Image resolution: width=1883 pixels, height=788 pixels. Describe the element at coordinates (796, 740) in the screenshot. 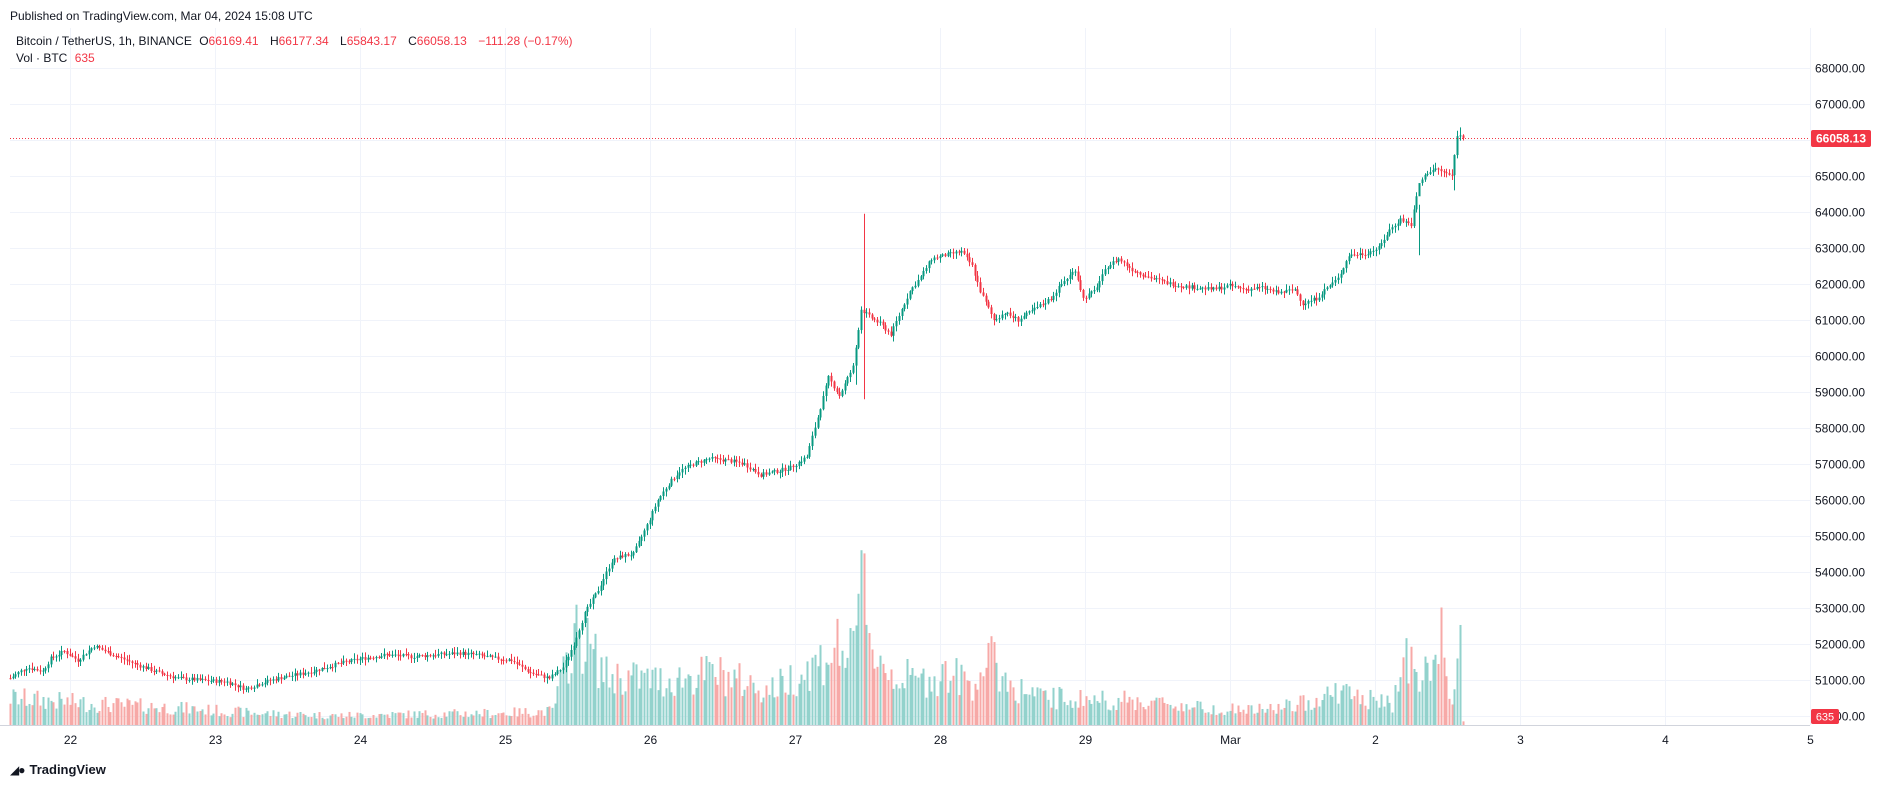

I see `x-tick-label: 27` at that location.